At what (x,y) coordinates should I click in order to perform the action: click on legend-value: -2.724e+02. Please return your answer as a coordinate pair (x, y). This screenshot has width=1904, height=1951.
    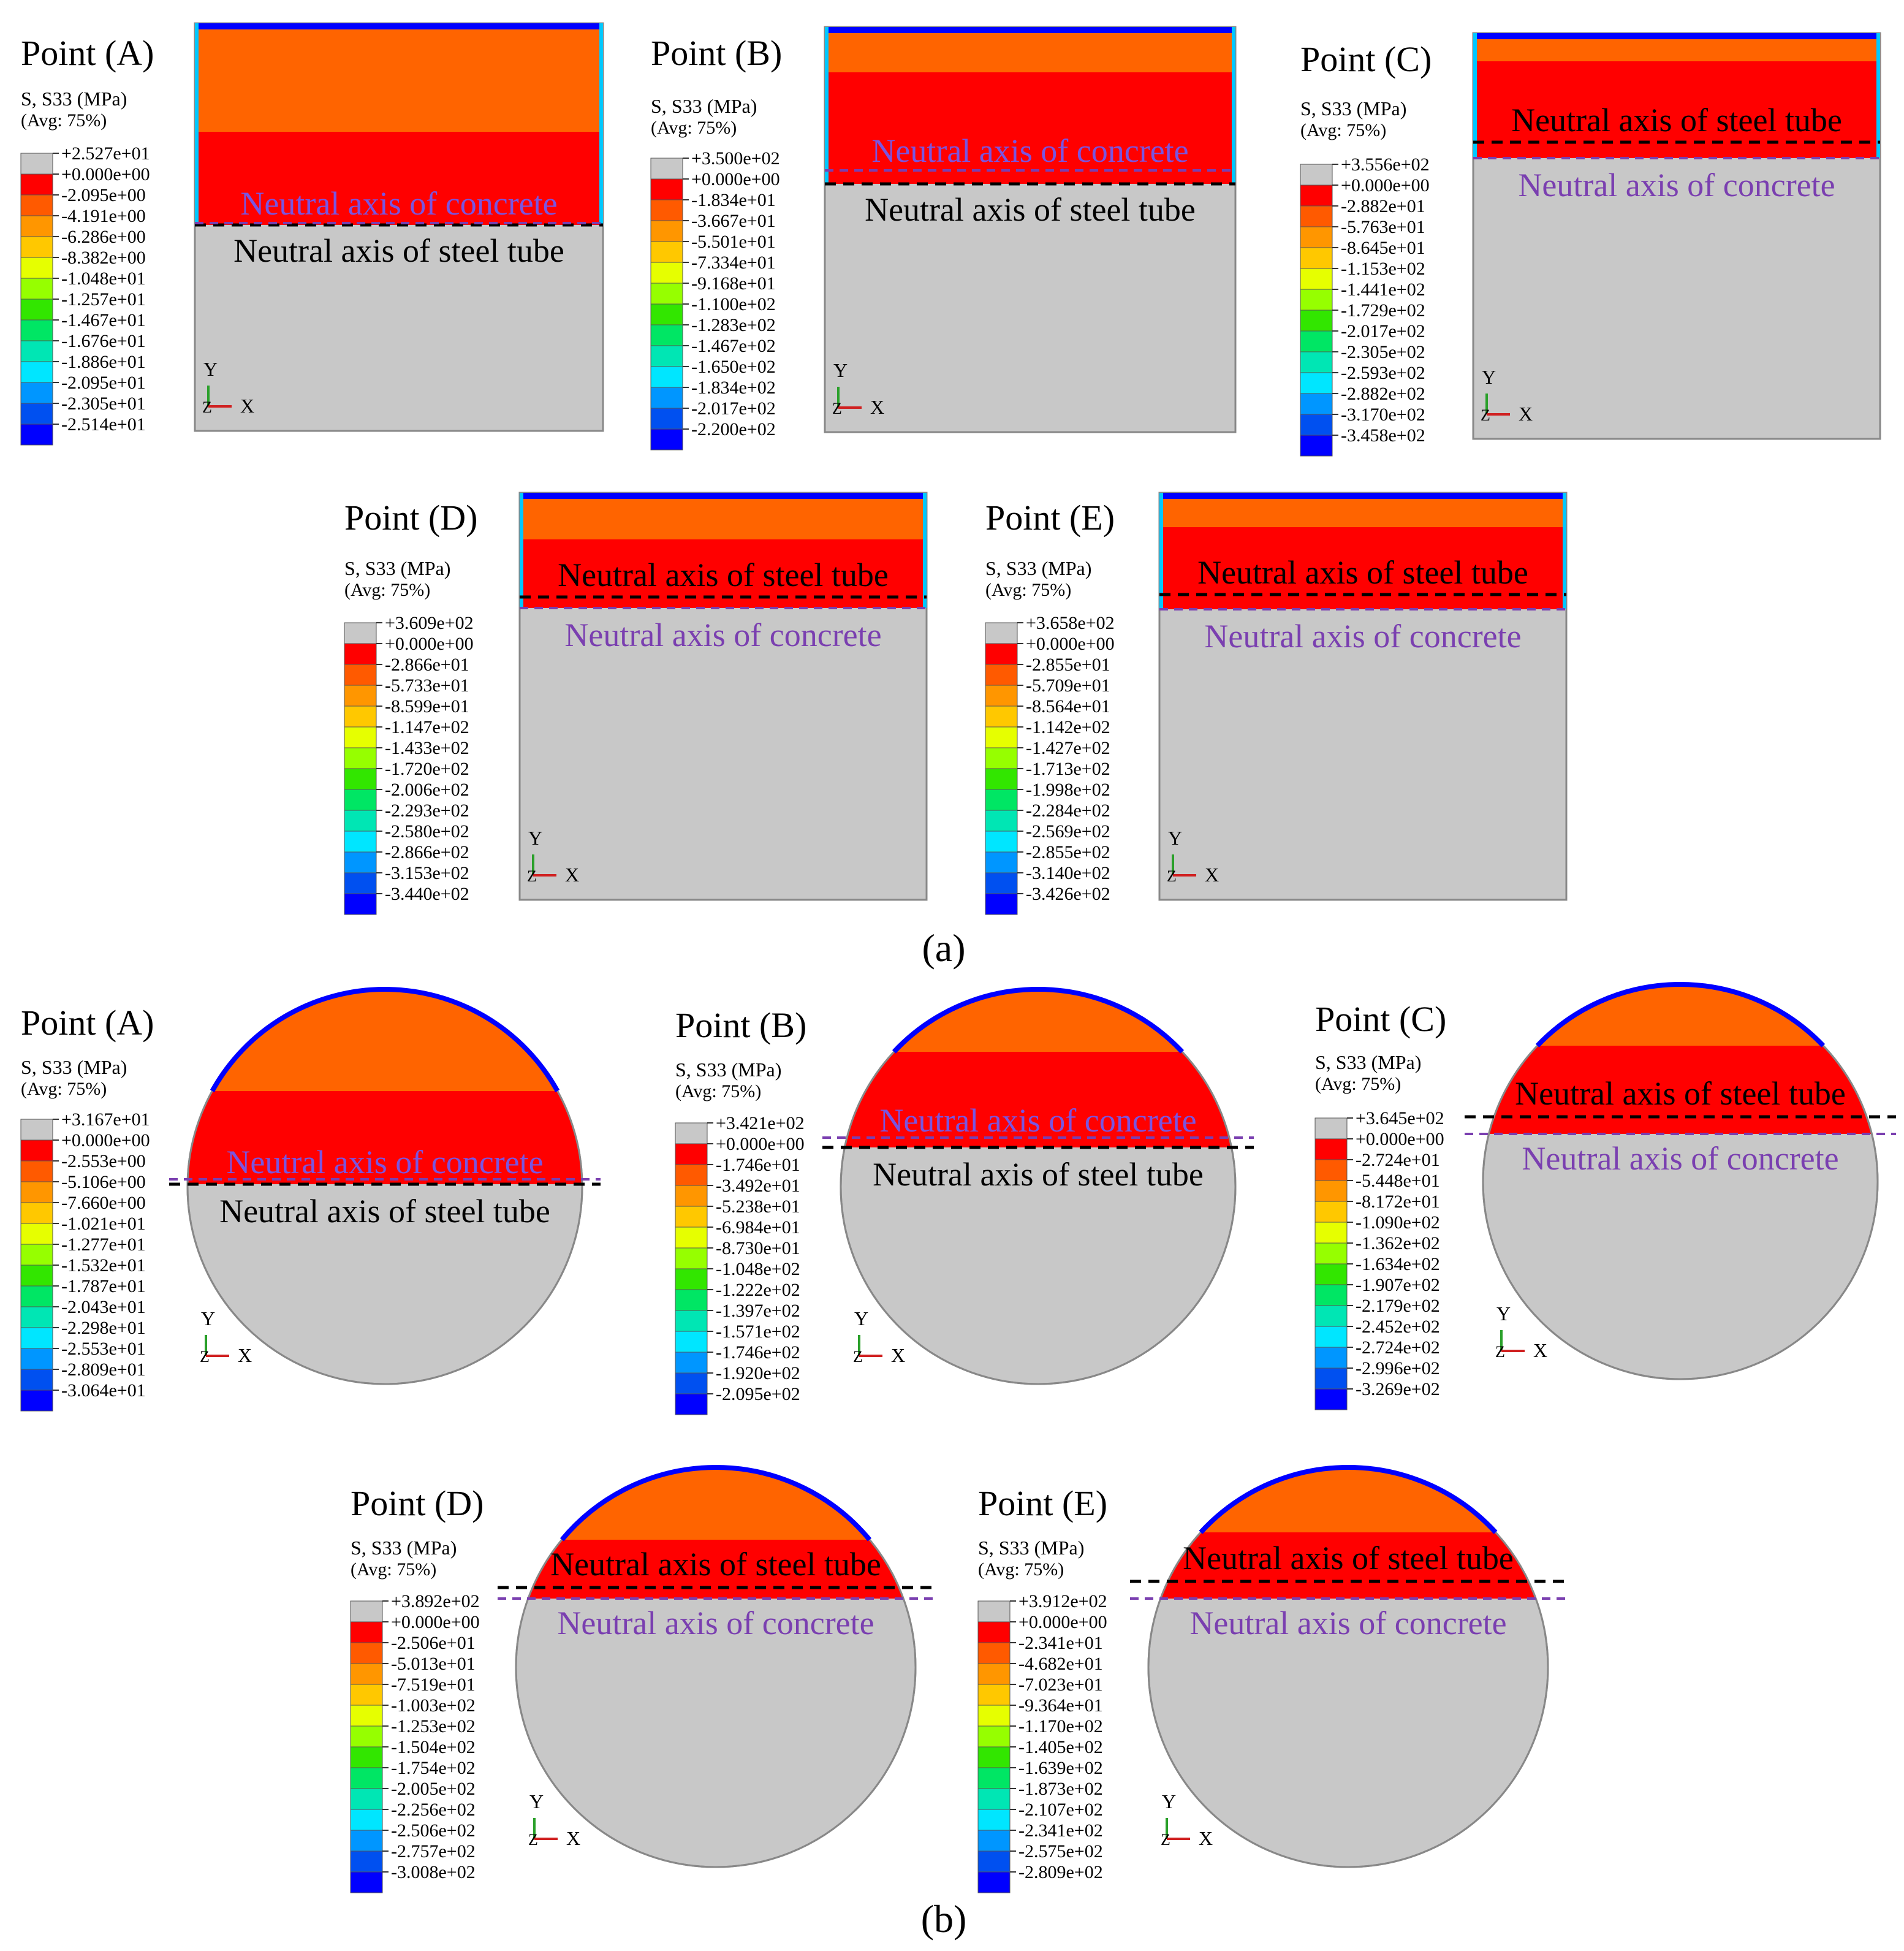
    Looking at the image, I should click on (1398, 1347).